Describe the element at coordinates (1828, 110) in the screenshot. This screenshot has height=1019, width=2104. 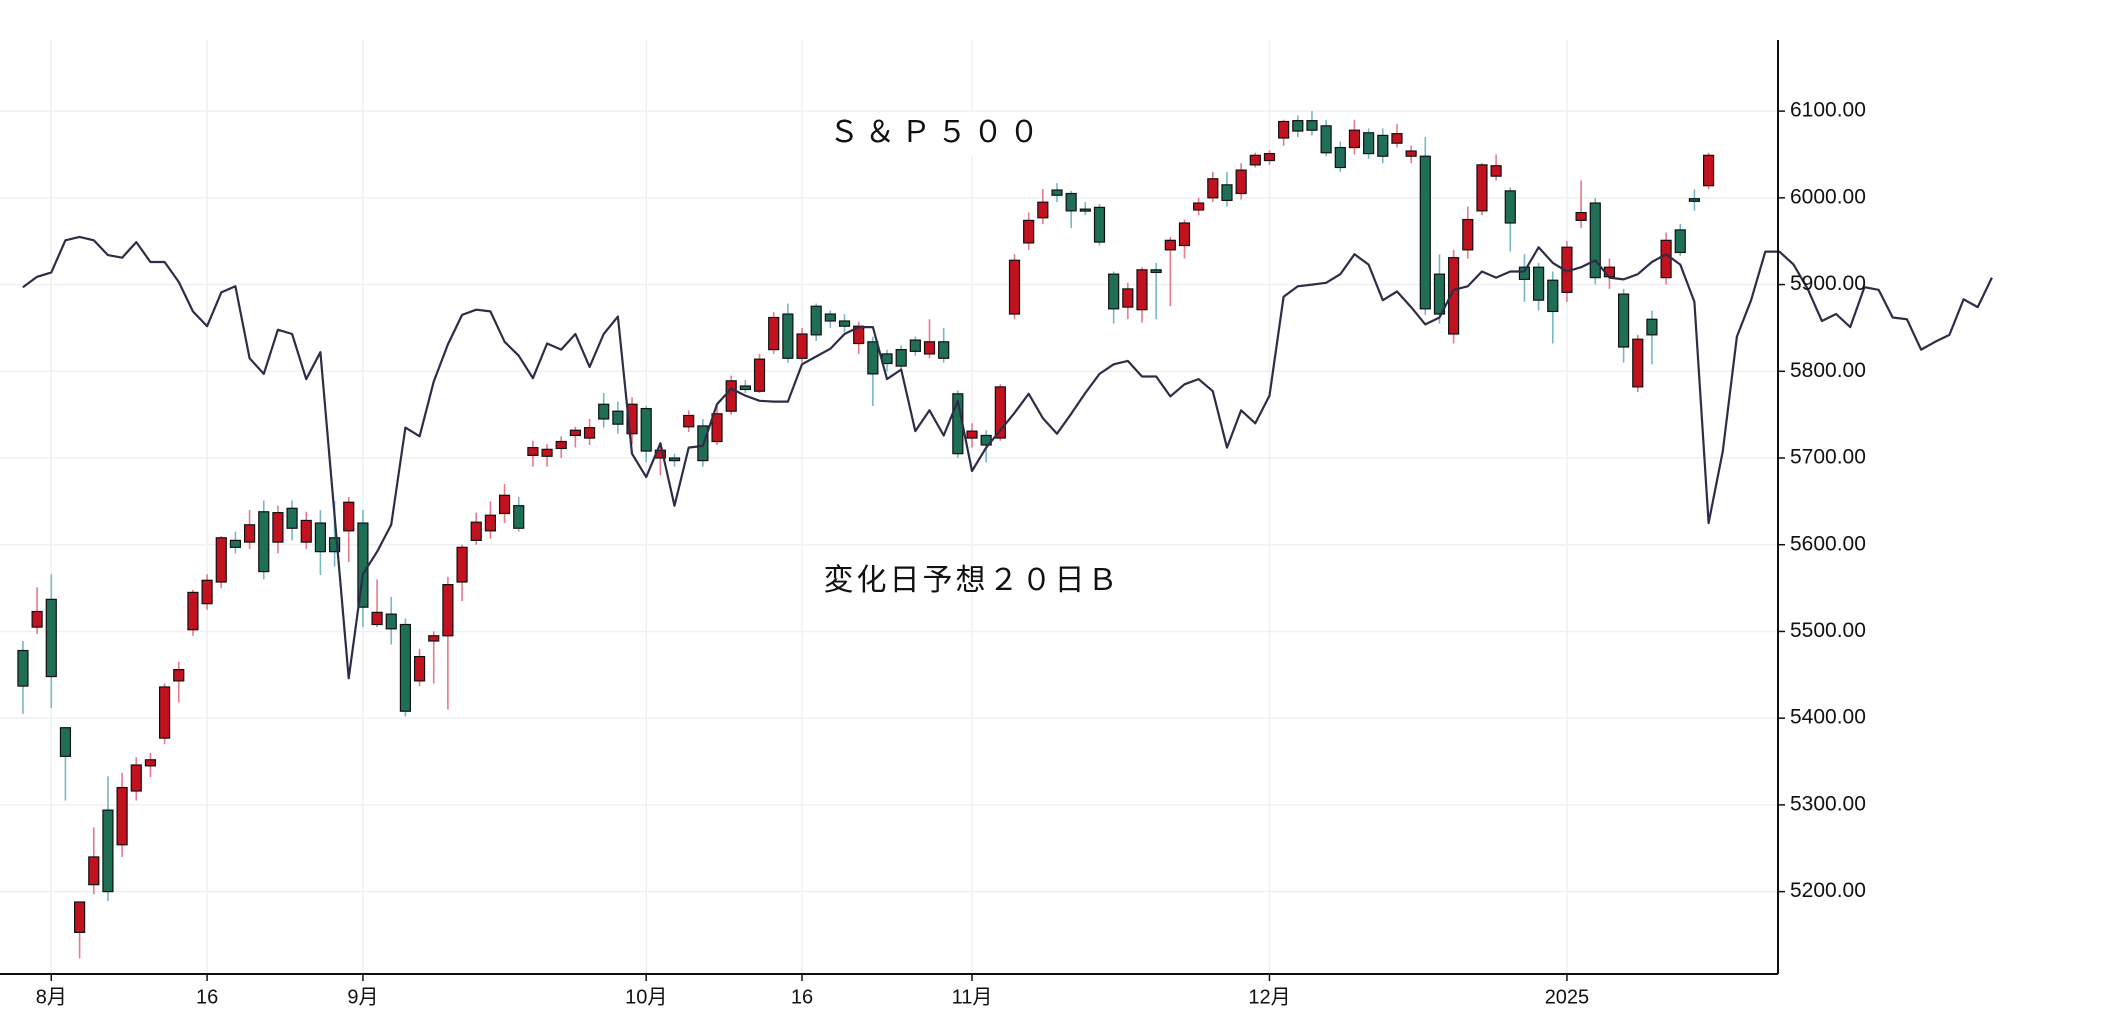
I see `y-tick-label: 6100.00` at that location.